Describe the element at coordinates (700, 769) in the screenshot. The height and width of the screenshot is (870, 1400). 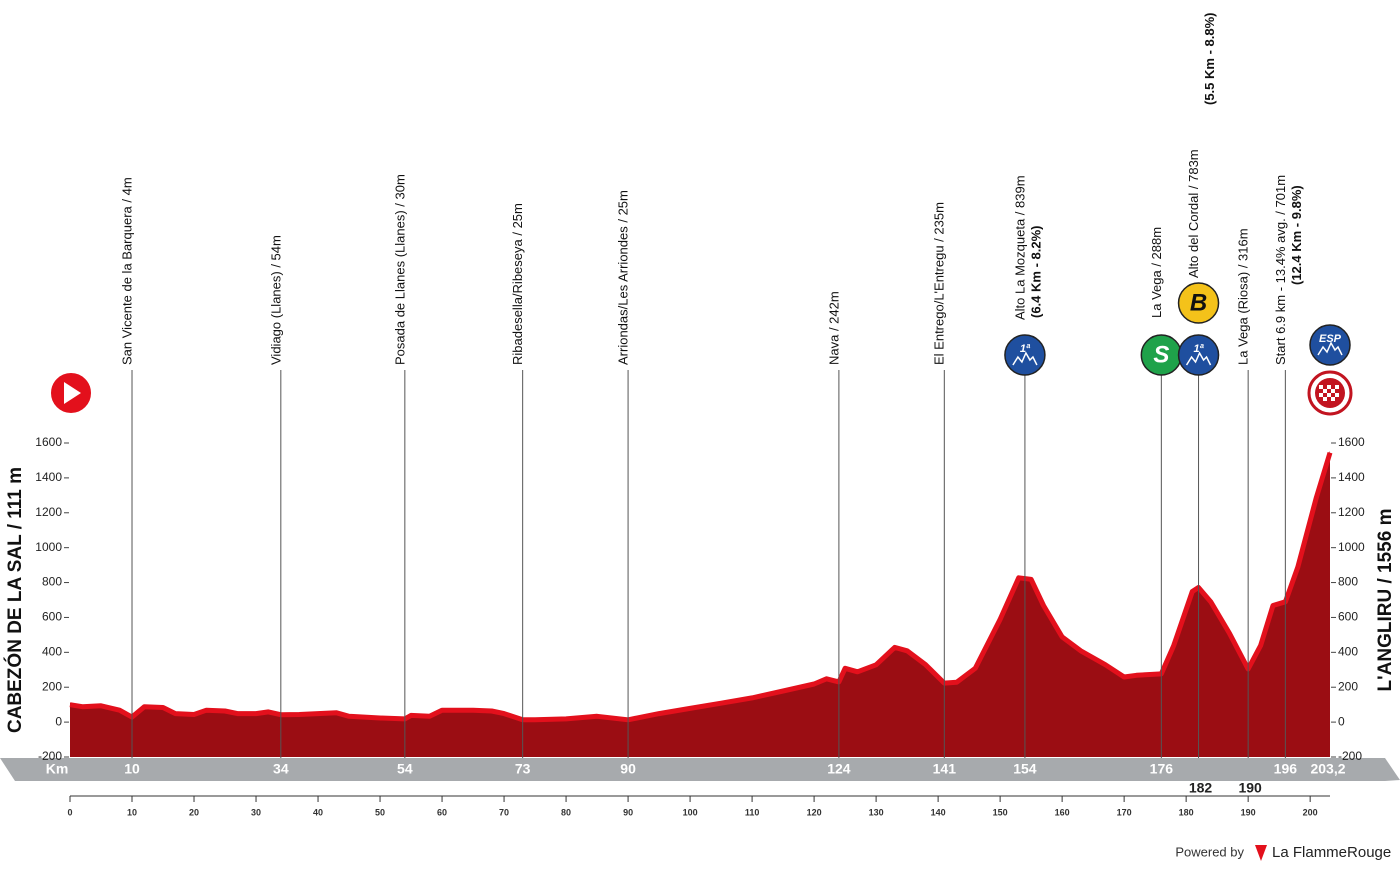
I see `km-bar` at that location.